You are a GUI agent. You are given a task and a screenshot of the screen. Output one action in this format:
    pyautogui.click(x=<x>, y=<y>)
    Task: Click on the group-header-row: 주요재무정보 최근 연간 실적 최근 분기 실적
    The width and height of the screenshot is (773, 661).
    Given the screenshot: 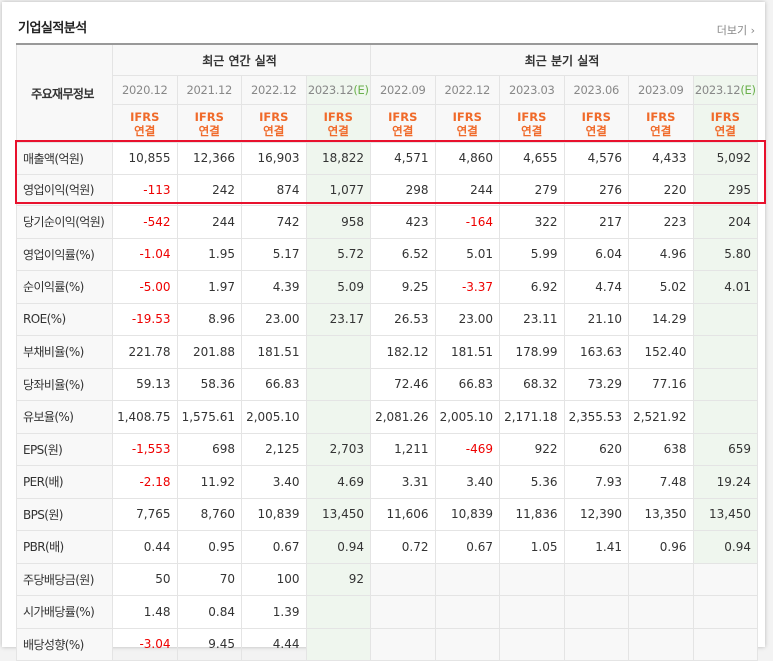 What is the action you would take?
    pyautogui.click(x=387, y=93)
    